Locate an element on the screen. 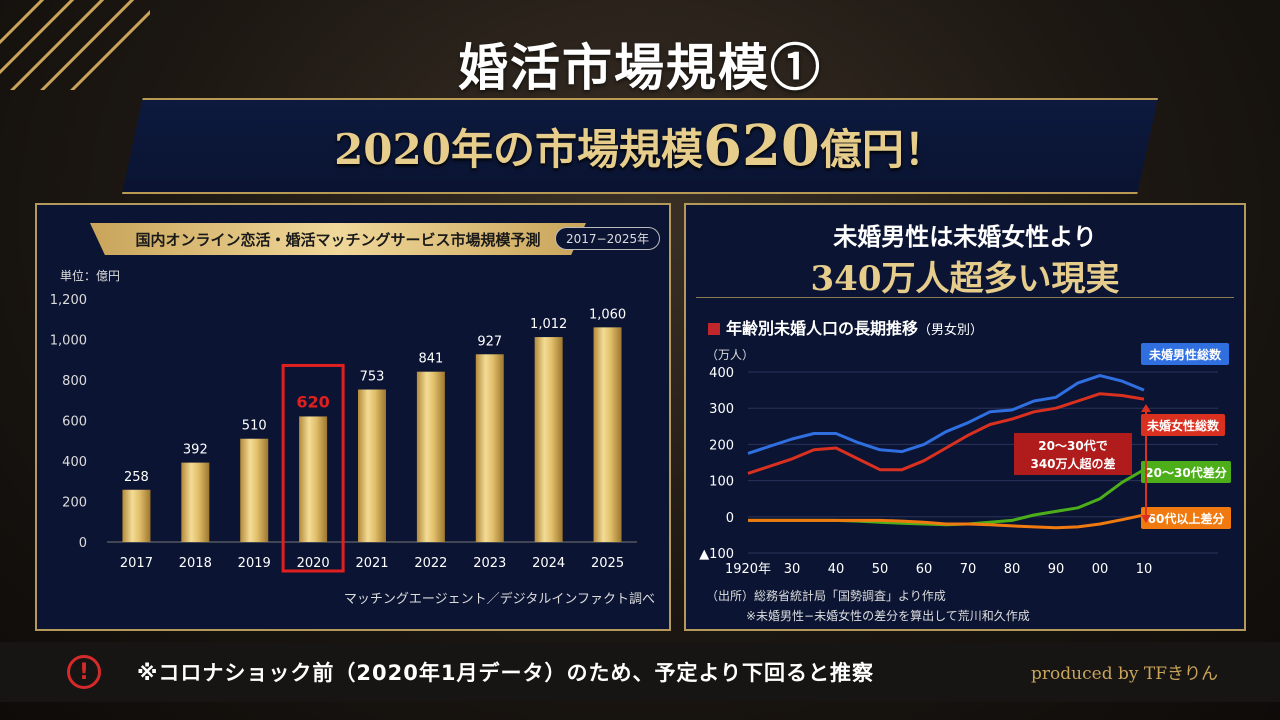 This screenshot has height=720, width=1280. y-tick-label: 800 is located at coordinates (74, 381).